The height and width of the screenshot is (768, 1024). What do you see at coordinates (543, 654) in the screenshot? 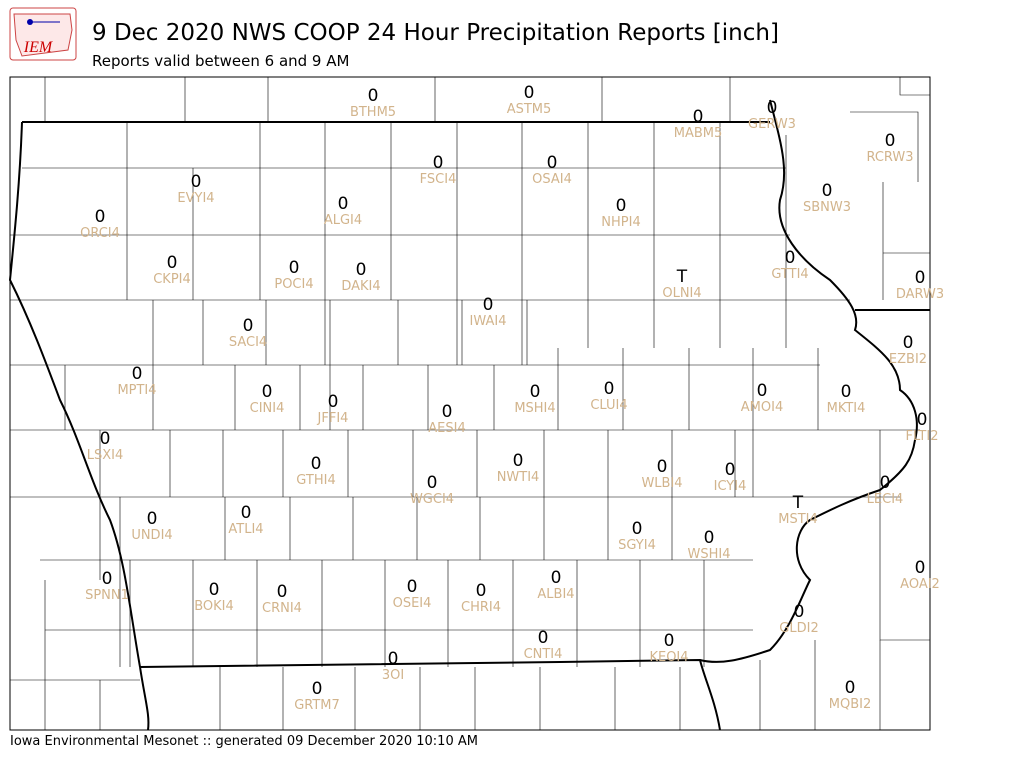
I see `station-id: CNTI4` at bounding box center [543, 654].